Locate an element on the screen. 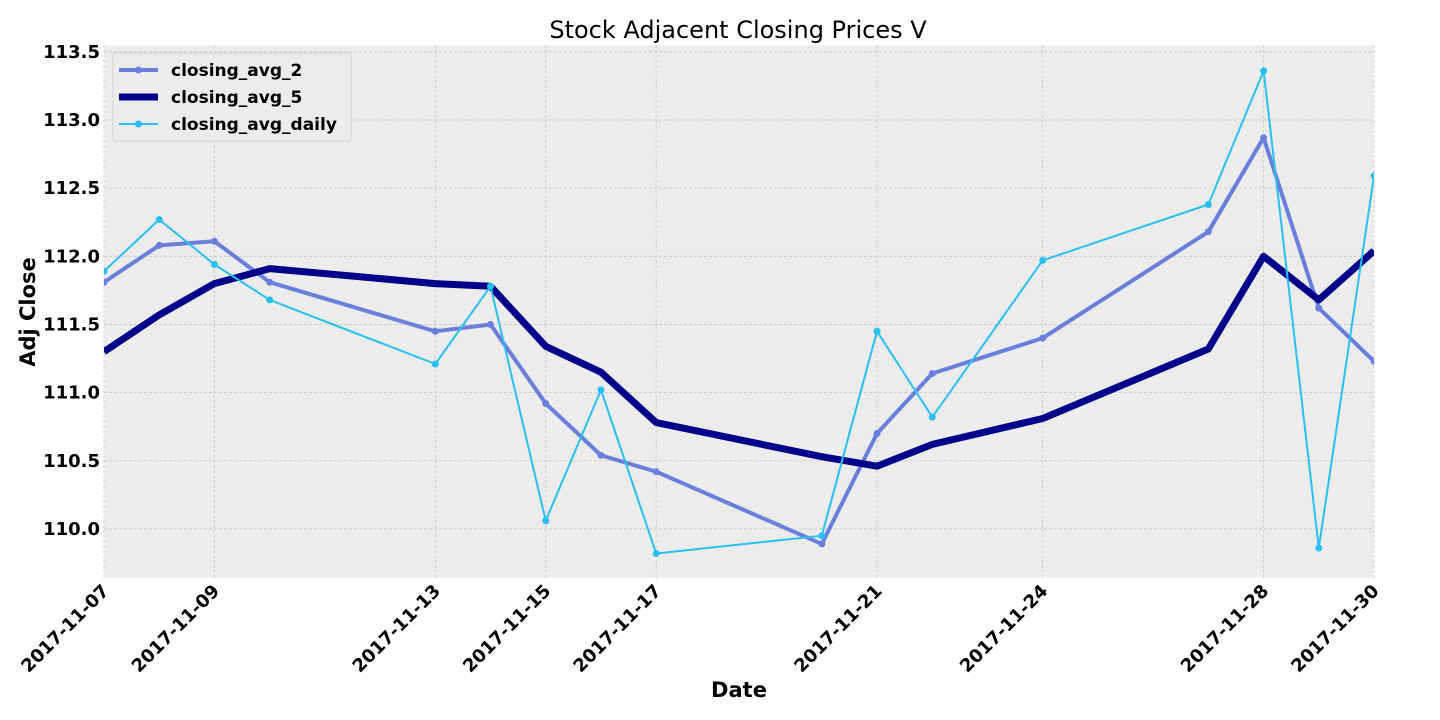 The image size is (1440, 720). x-tick-label: 2017-11-24 is located at coordinates (1004, 629).